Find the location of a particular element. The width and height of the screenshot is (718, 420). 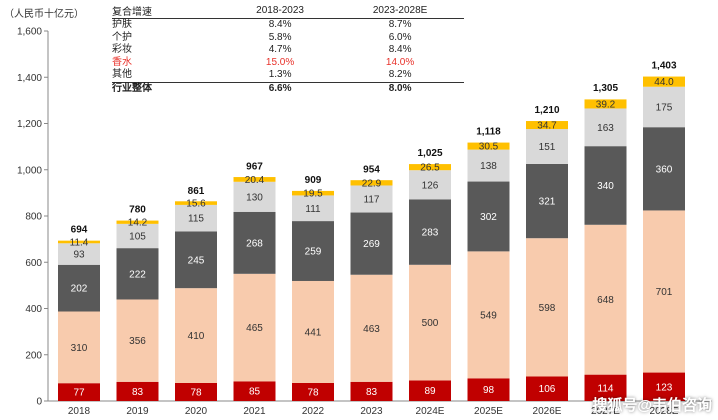

segment-value-label: 15.6 is located at coordinates (196, 204).